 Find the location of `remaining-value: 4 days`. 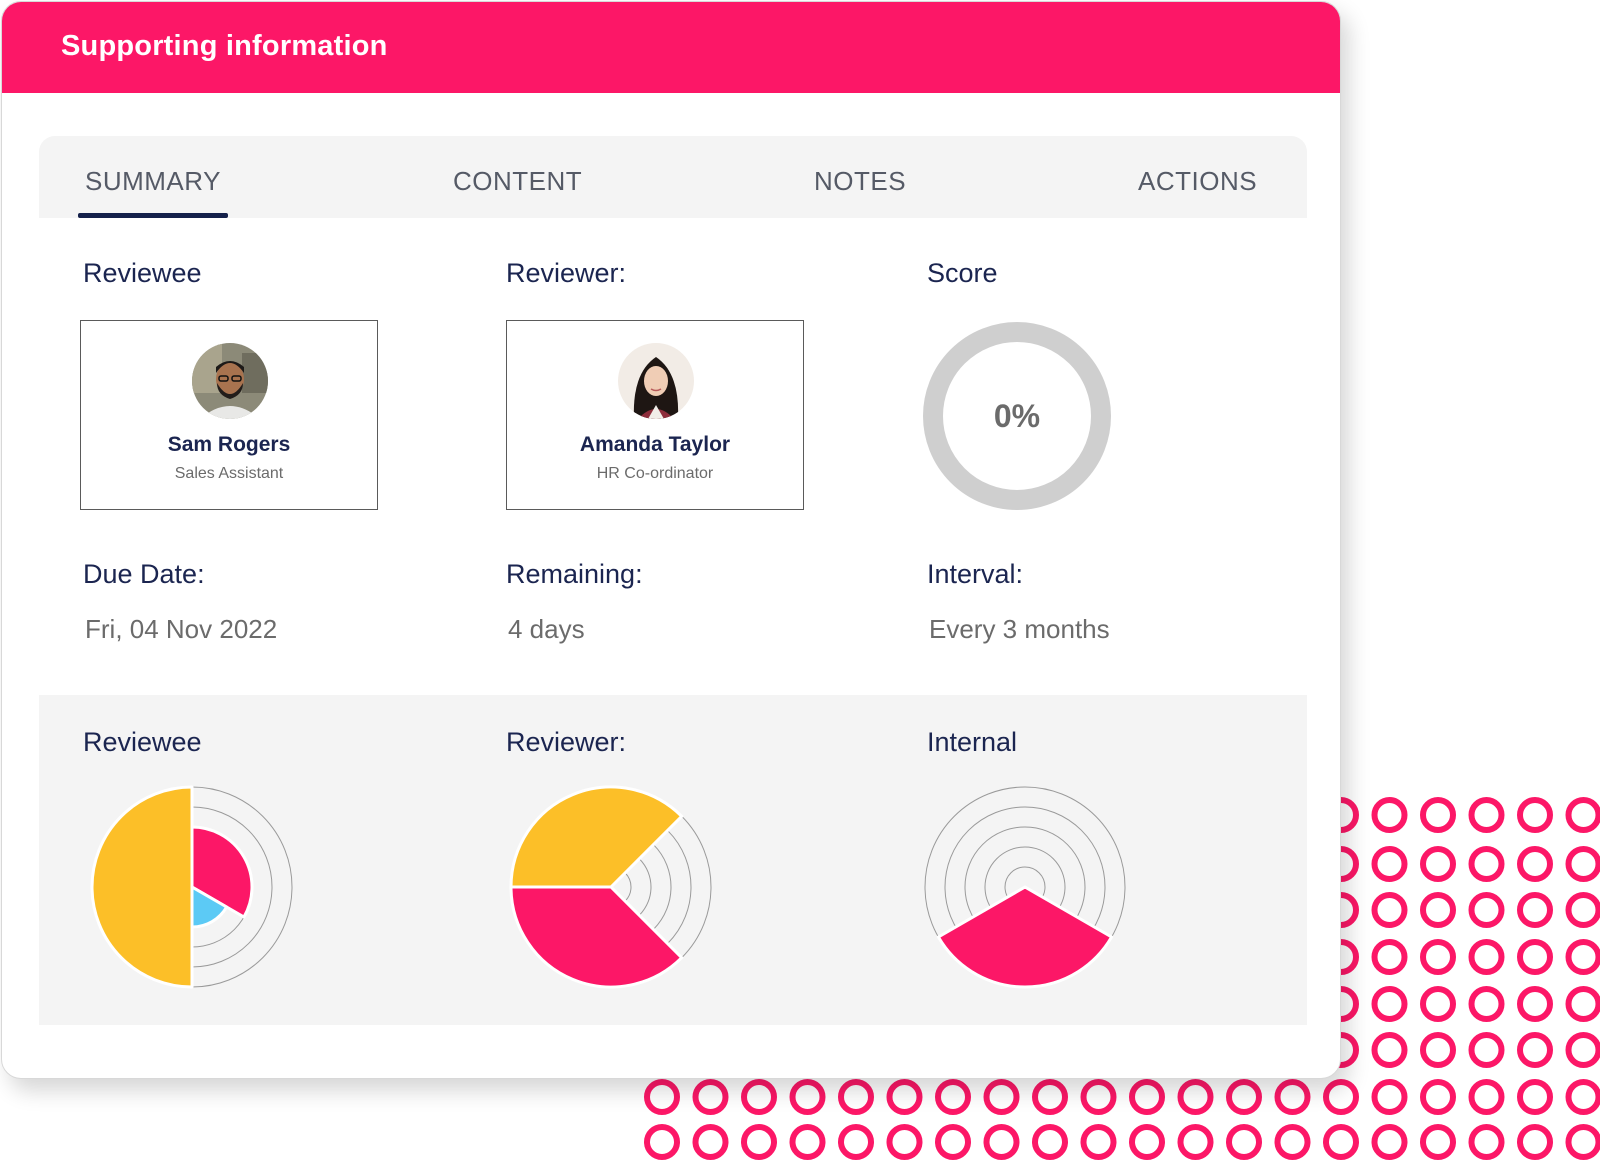

remaining-value: 4 days is located at coordinates (546, 629).